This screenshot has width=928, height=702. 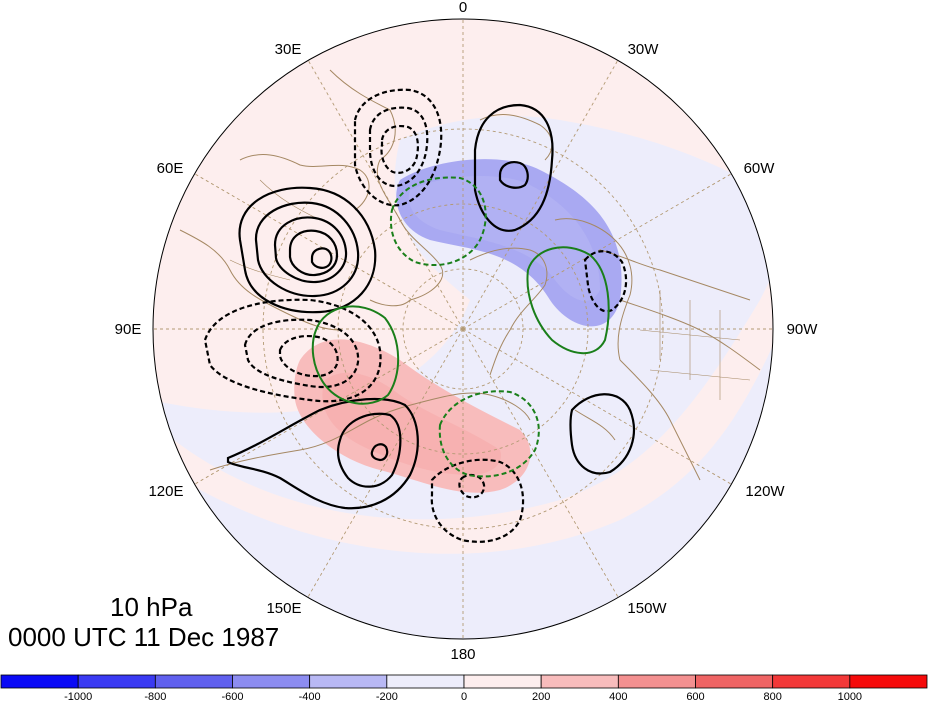 What do you see at coordinates (644, 49) in the screenshot?
I see `lon-label-30w: 30W` at bounding box center [644, 49].